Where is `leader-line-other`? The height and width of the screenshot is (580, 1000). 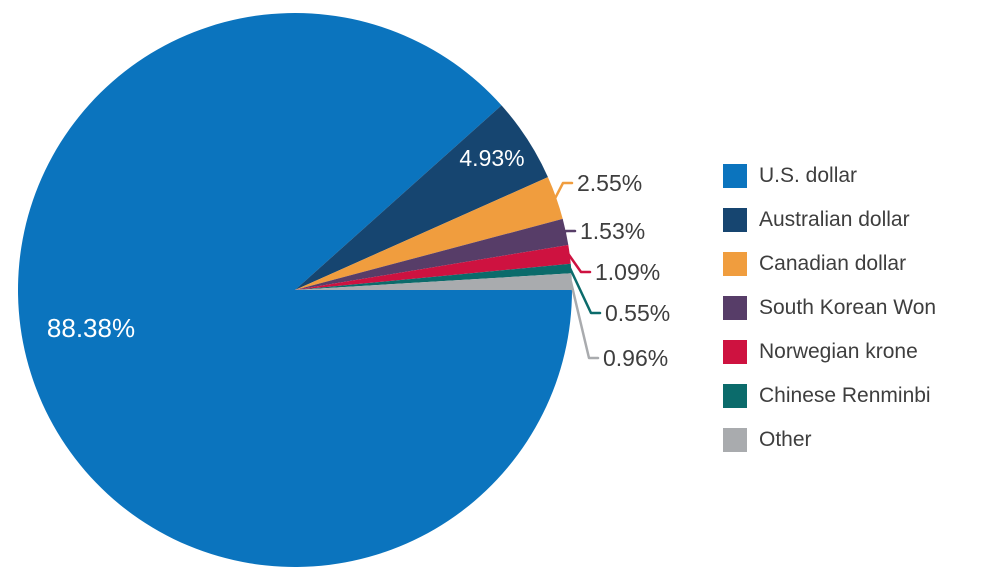
leader-line-other is located at coordinates (584, 320).